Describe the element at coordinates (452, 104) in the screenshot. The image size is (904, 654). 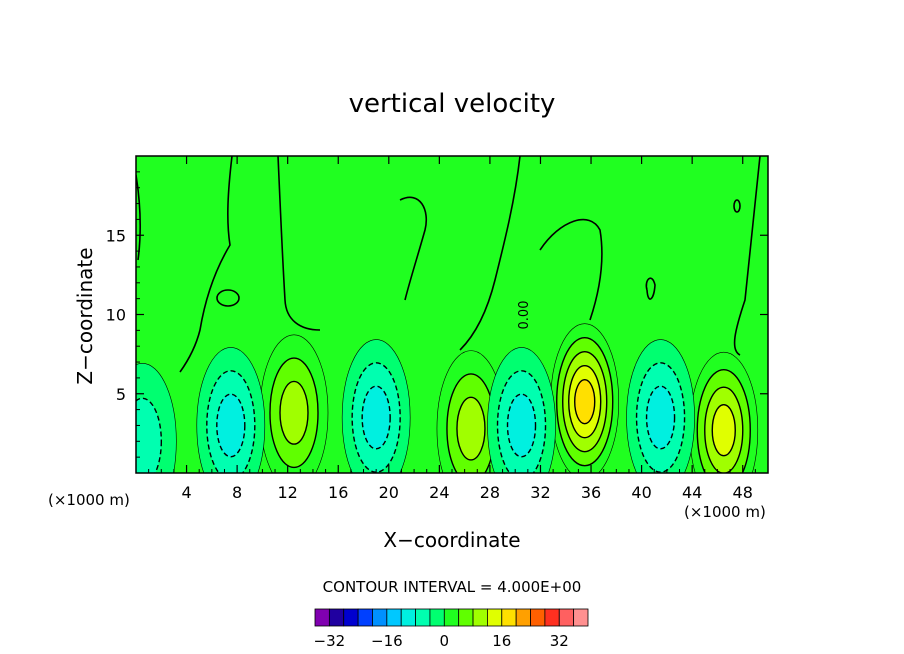
I see `chart-title: vertical velocity` at that location.